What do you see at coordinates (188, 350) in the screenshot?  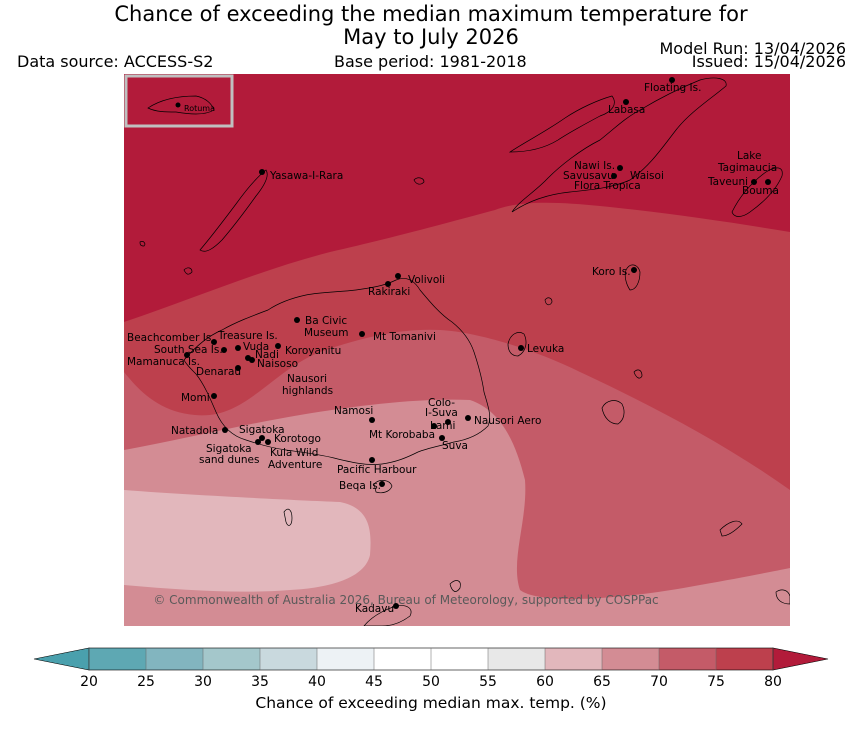 I see `place-label: South Sea Is.` at bounding box center [188, 350].